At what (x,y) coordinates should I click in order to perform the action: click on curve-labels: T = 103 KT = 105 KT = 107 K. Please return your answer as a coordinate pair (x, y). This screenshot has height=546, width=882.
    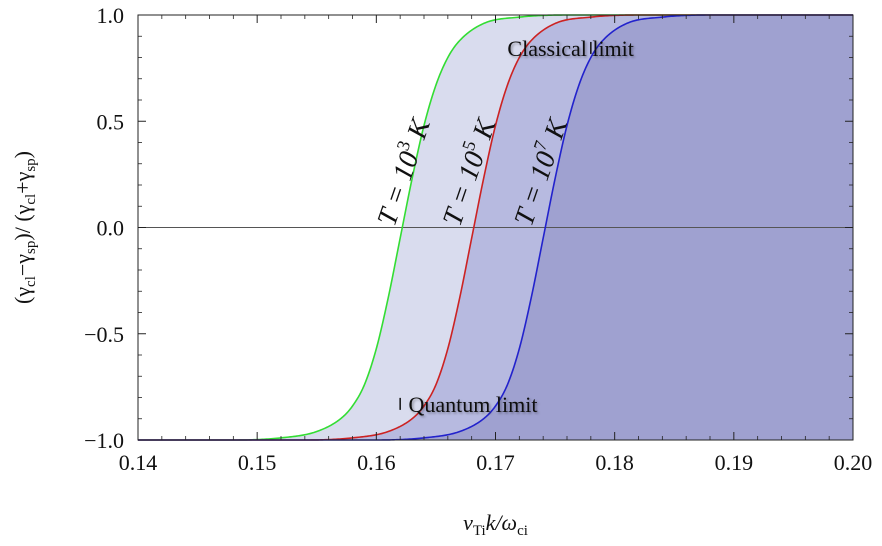
    Looking at the image, I should click on (473, 172).